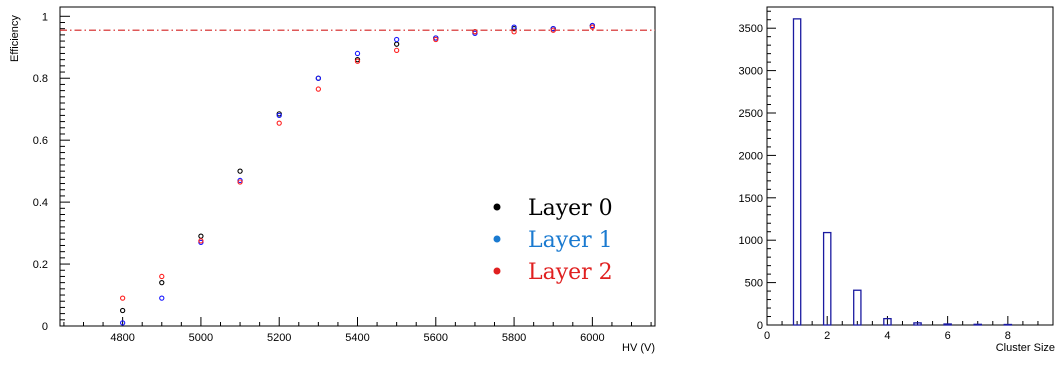 Image resolution: width=1060 pixels, height=366 pixels. I want to click on x-tick-label: 6, so click(948, 336).